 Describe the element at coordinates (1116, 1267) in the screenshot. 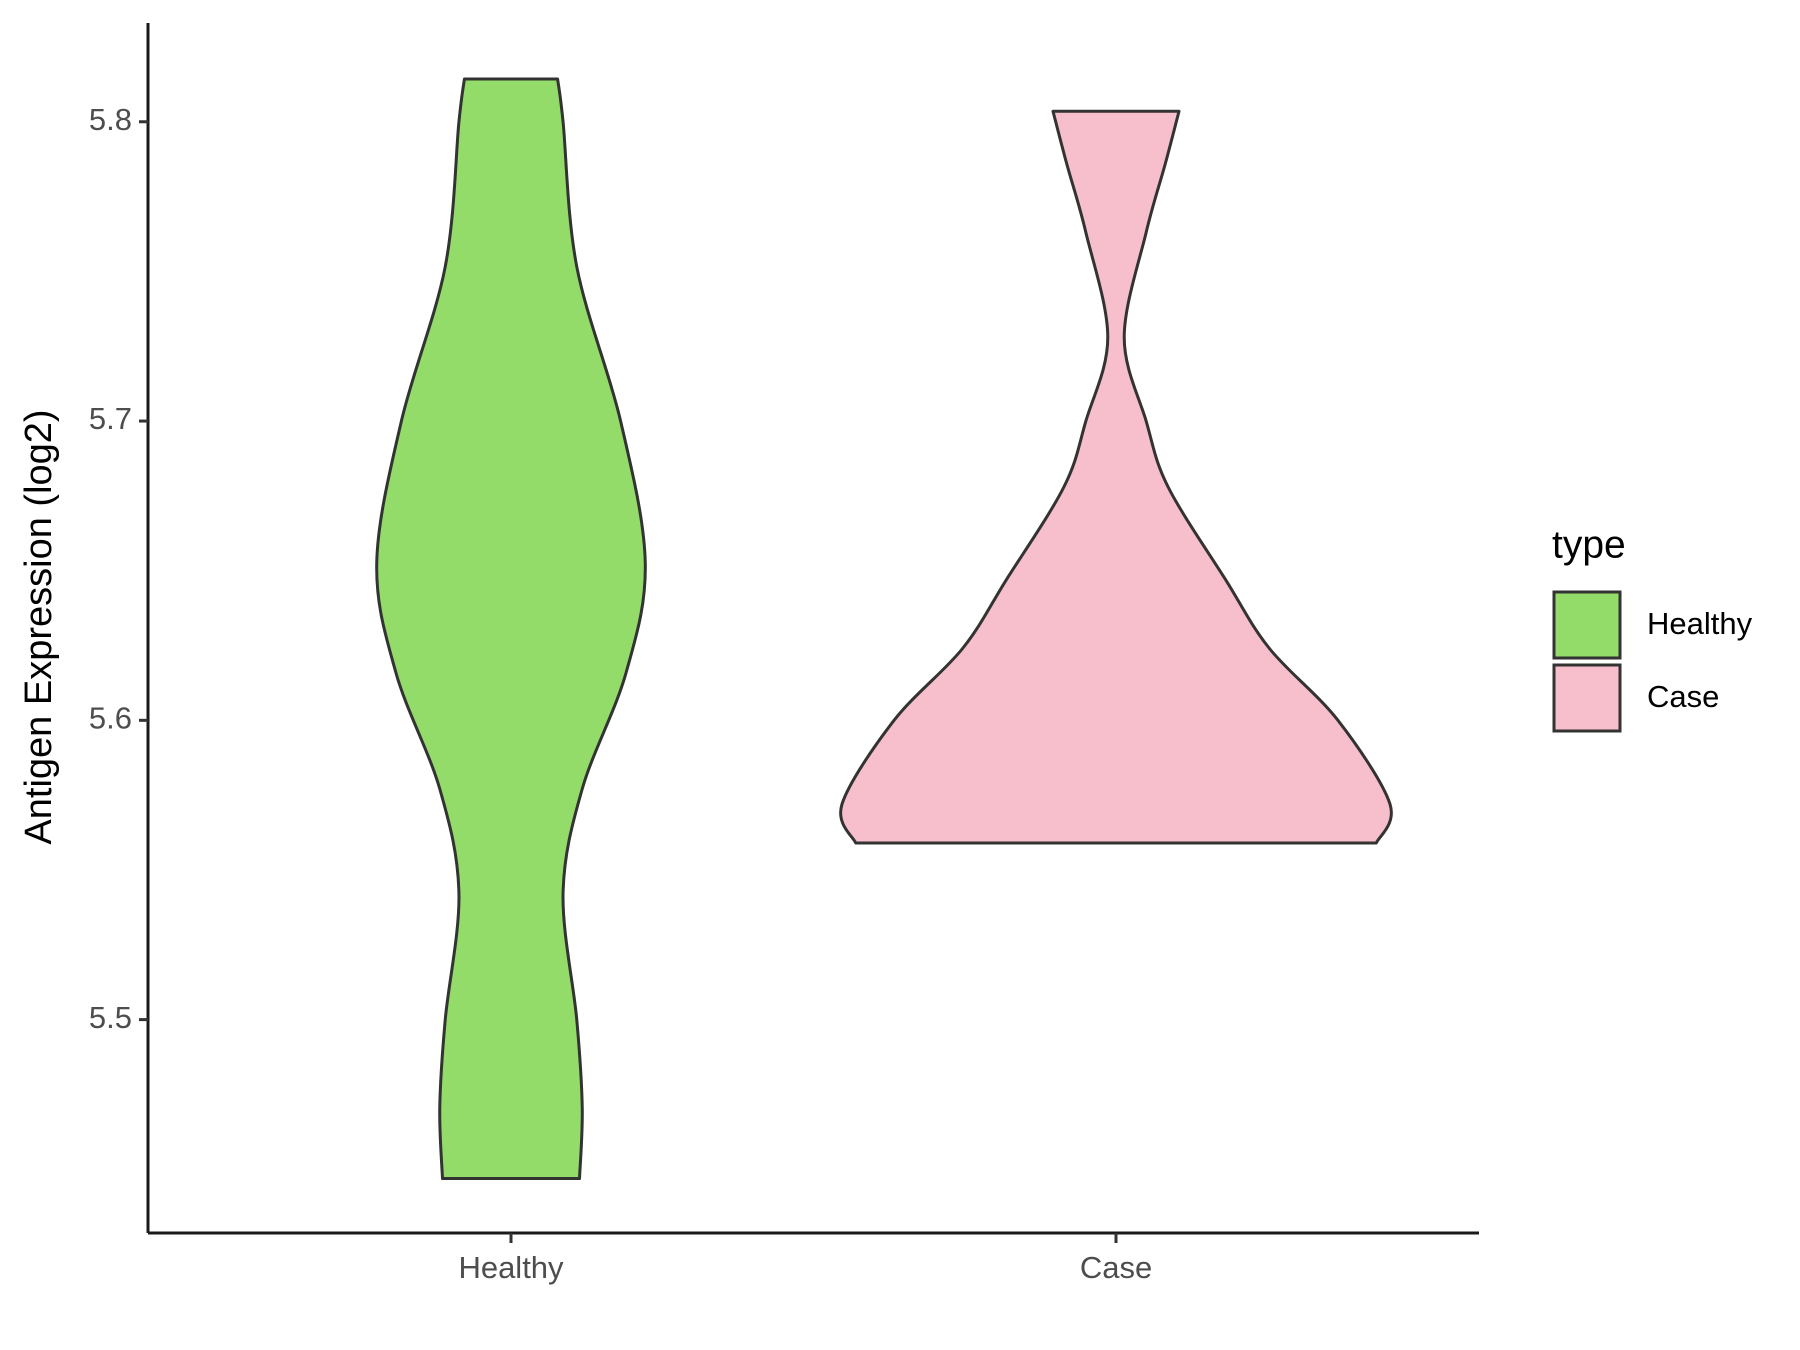

I see `x-tick-label: Case` at that location.